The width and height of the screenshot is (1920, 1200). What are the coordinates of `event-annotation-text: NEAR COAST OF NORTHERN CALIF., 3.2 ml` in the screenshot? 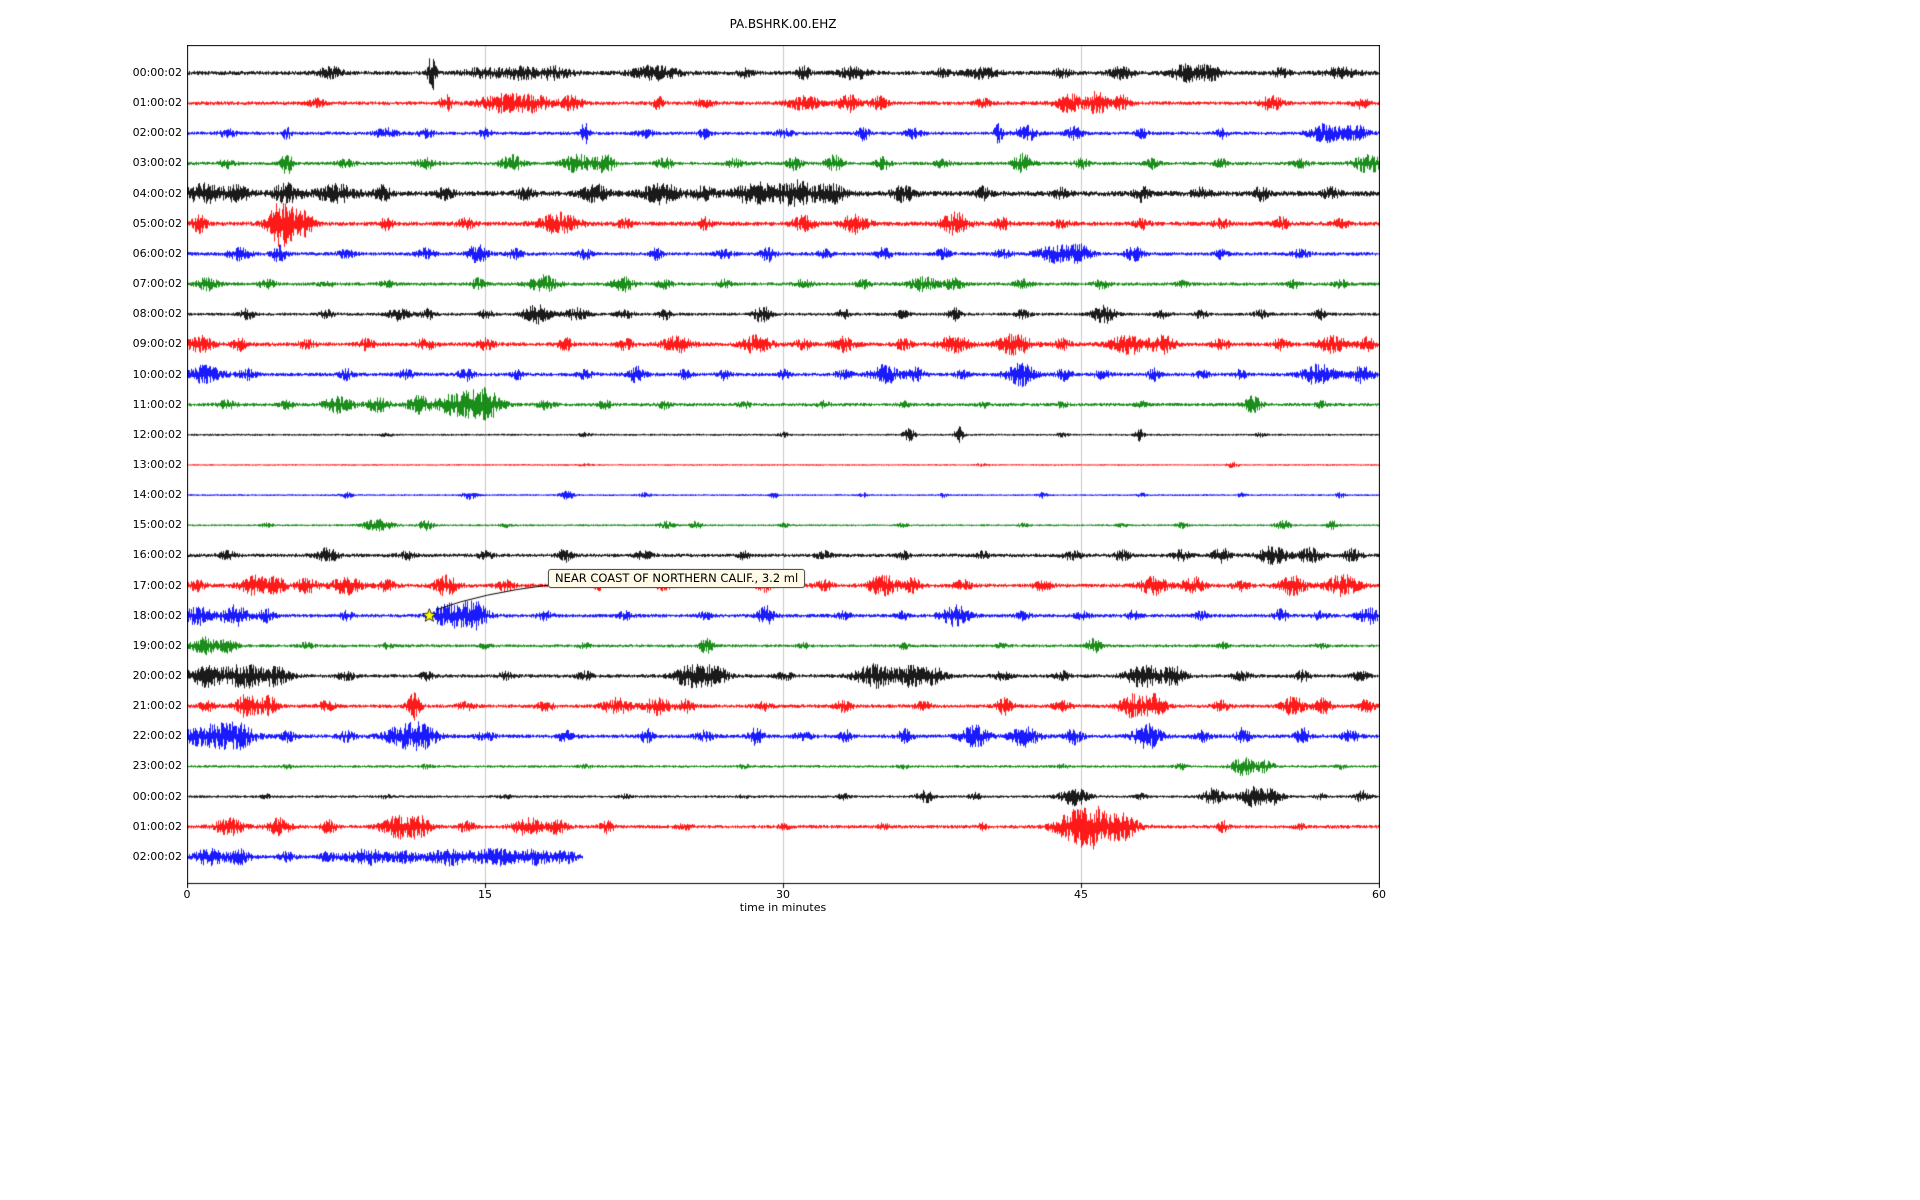 It's located at (677, 578).